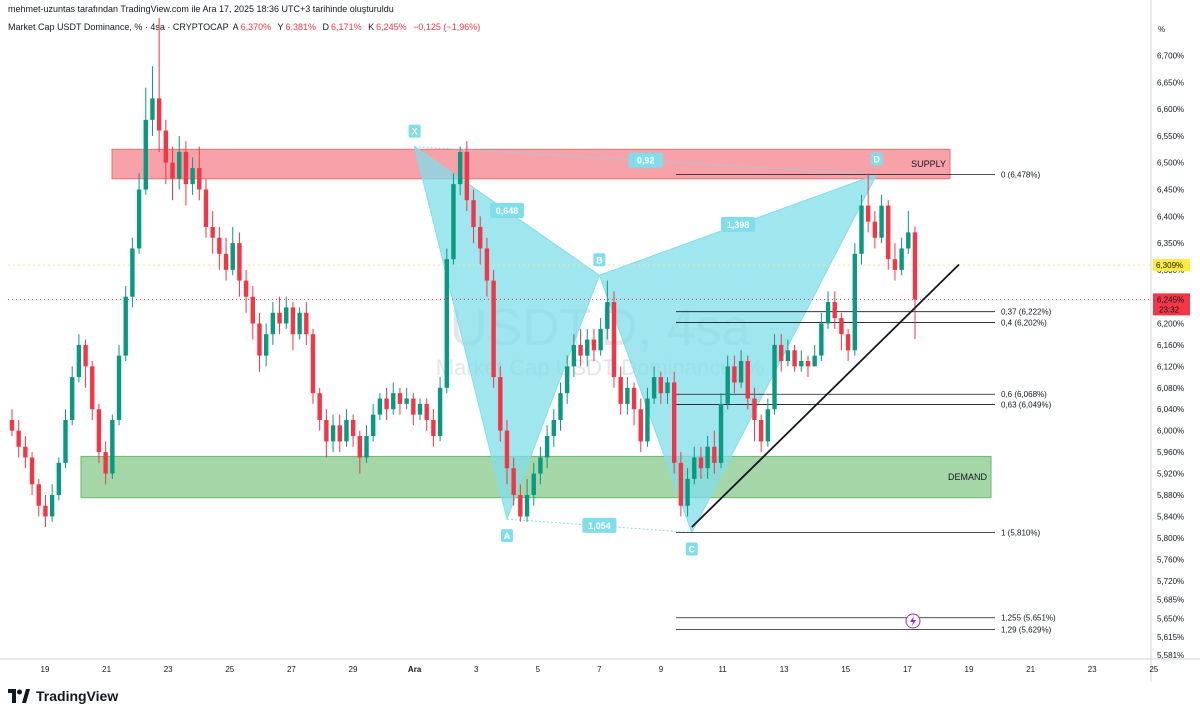 This screenshot has height=716, width=1200. What do you see at coordinates (531, 164) in the screenshot?
I see `supply-zone` at bounding box center [531, 164].